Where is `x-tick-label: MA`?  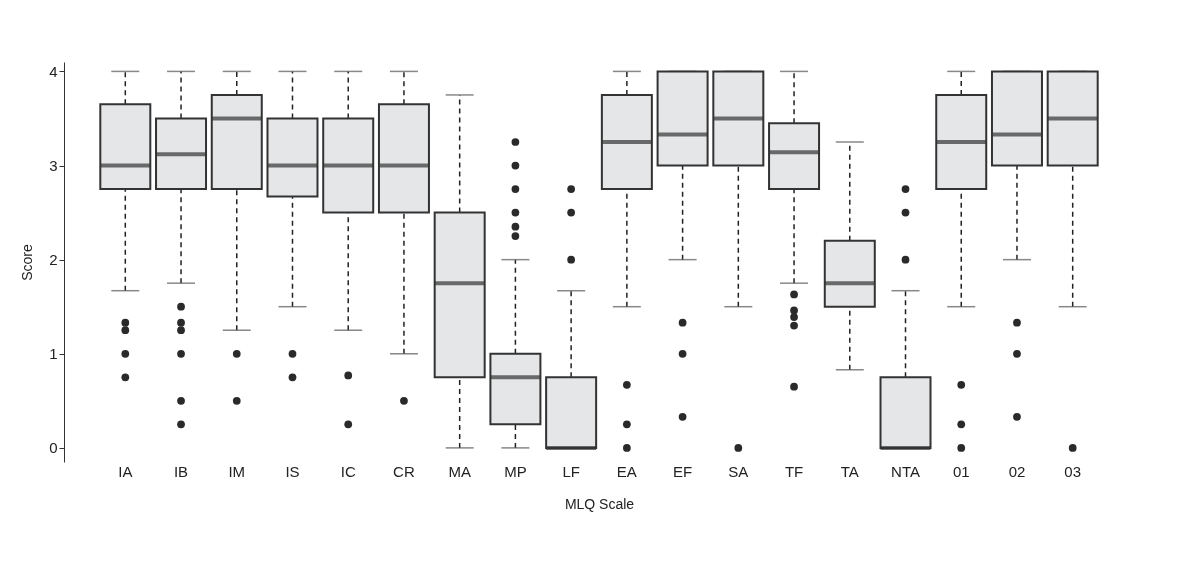 x-tick-label: MA is located at coordinates (459, 471).